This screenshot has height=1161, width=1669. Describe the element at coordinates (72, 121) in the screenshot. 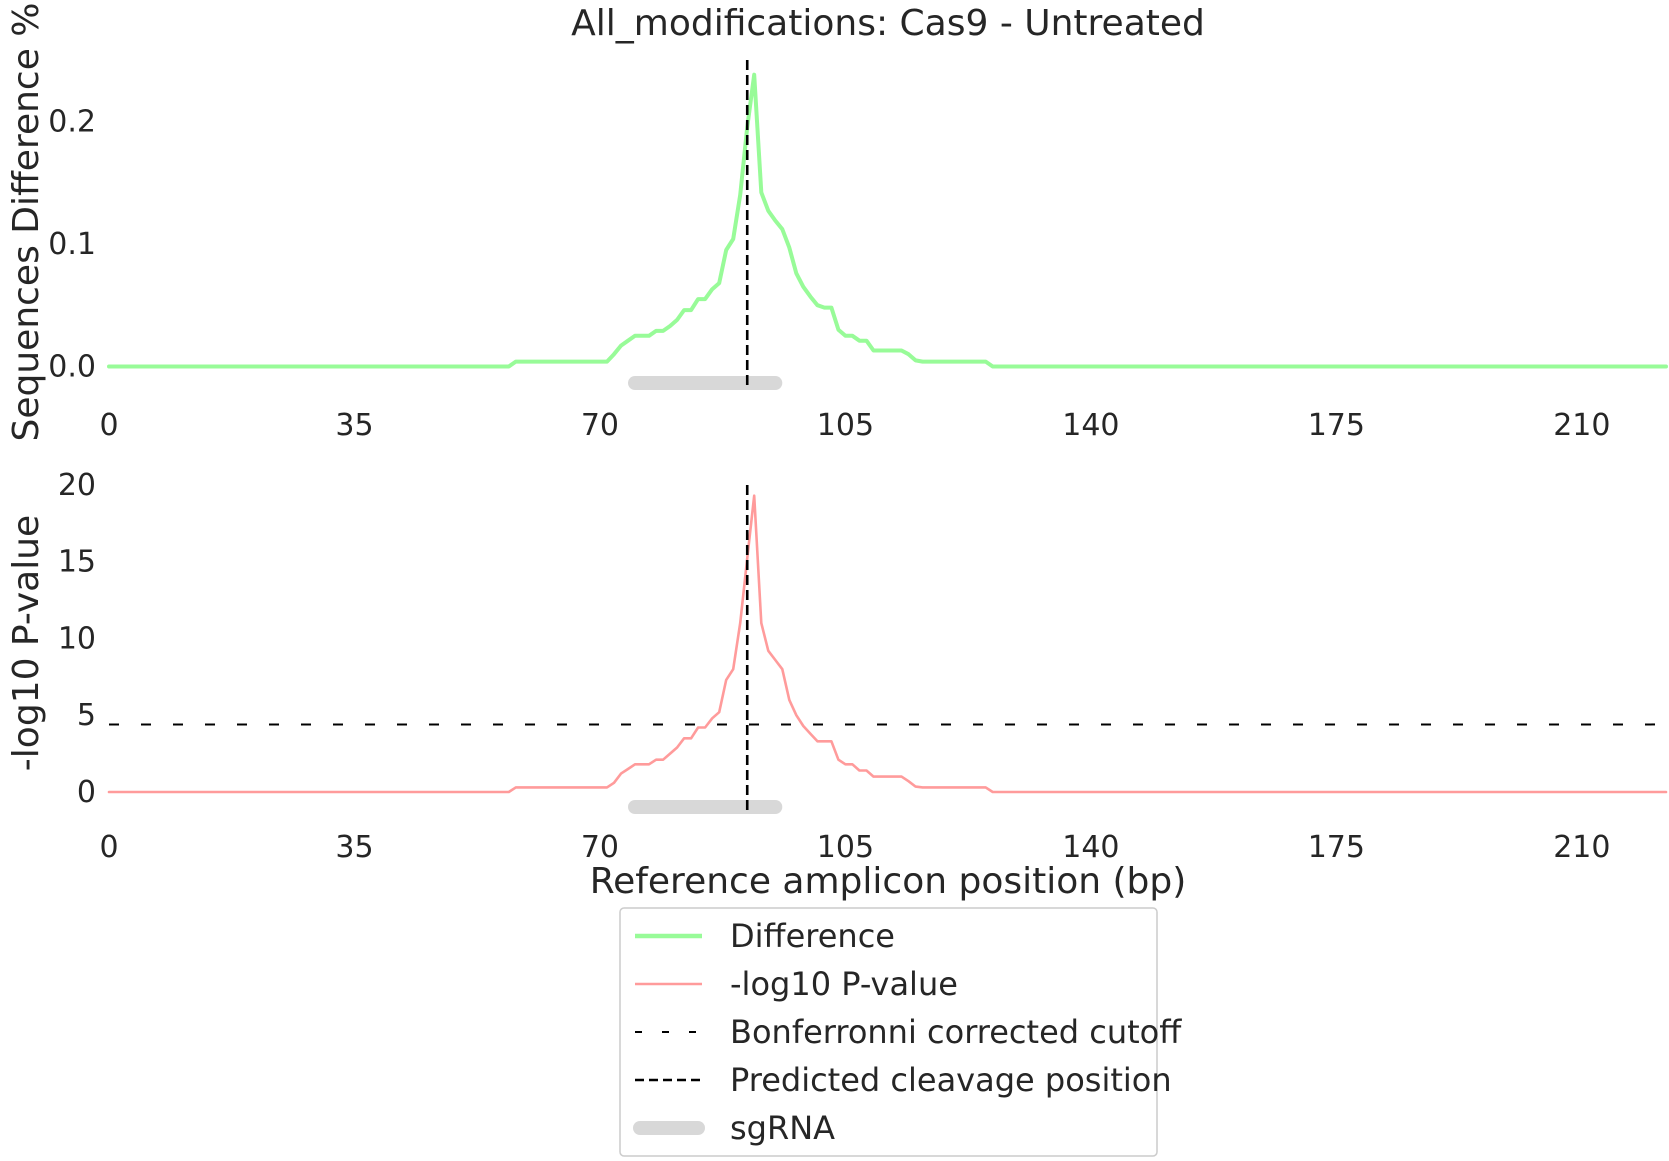

I see `y-tick-label: 0.2` at that location.